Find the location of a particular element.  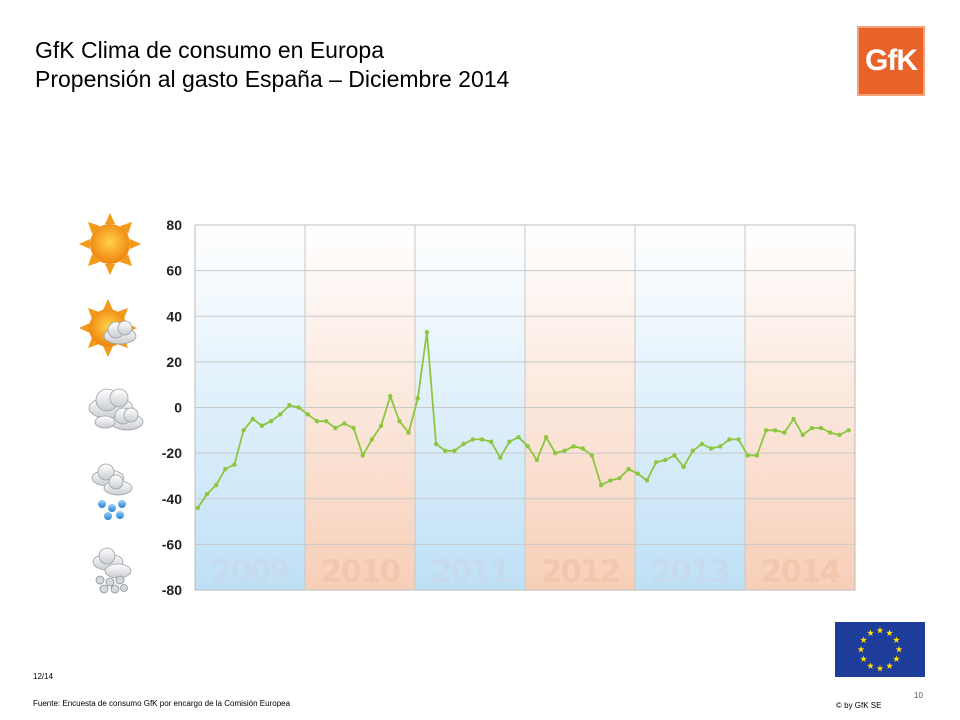

y-tick-label: -40 is located at coordinates (172, 499).